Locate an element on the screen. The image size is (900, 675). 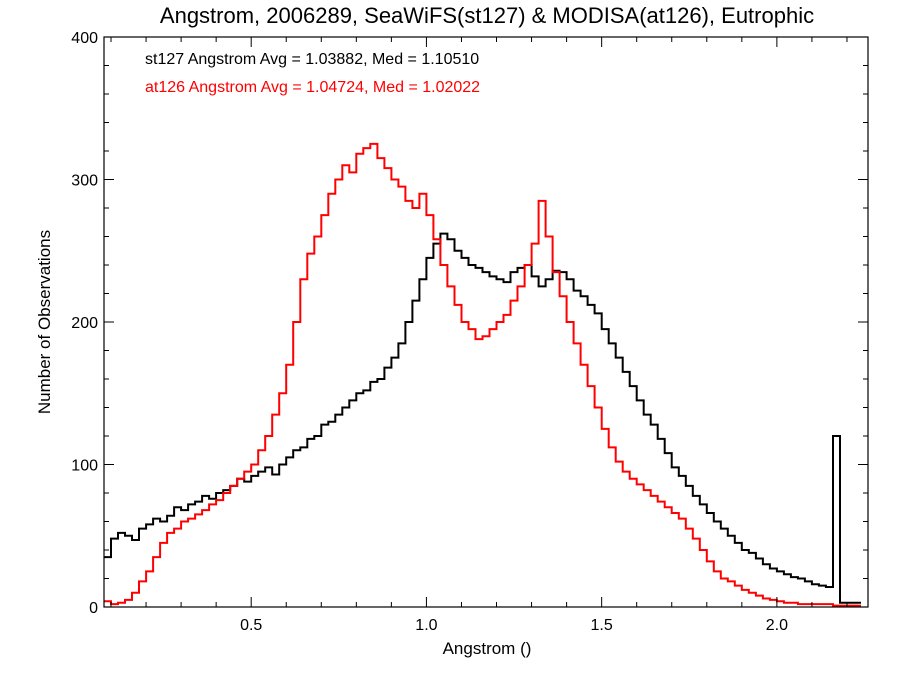
y-axis-label: Number of Observations is located at coordinates (44, 322).